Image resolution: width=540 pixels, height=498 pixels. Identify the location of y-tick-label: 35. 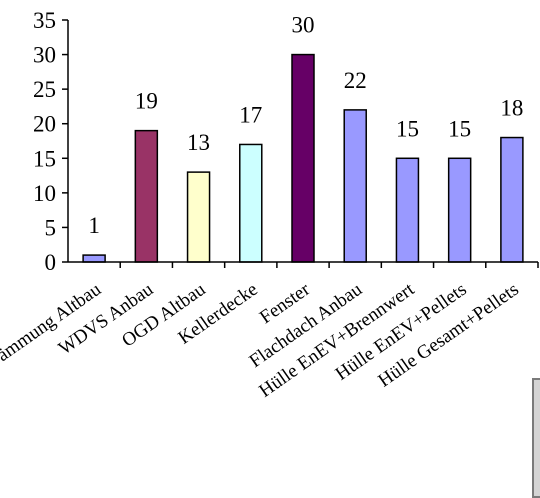
(44, 20).